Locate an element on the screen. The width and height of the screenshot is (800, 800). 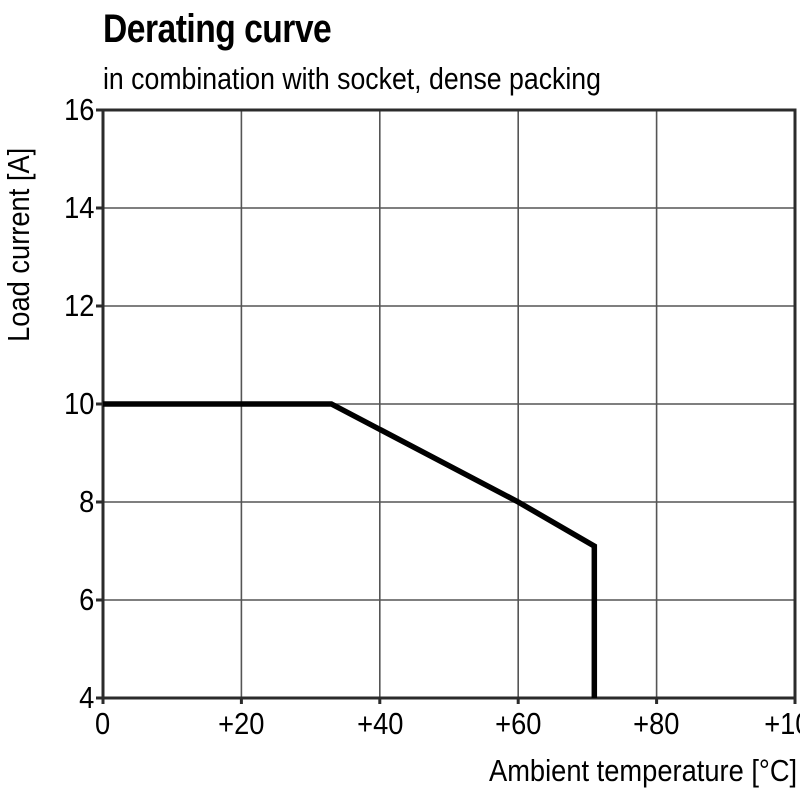
y-tick-label: 6 is located at coordinates (57, 599).